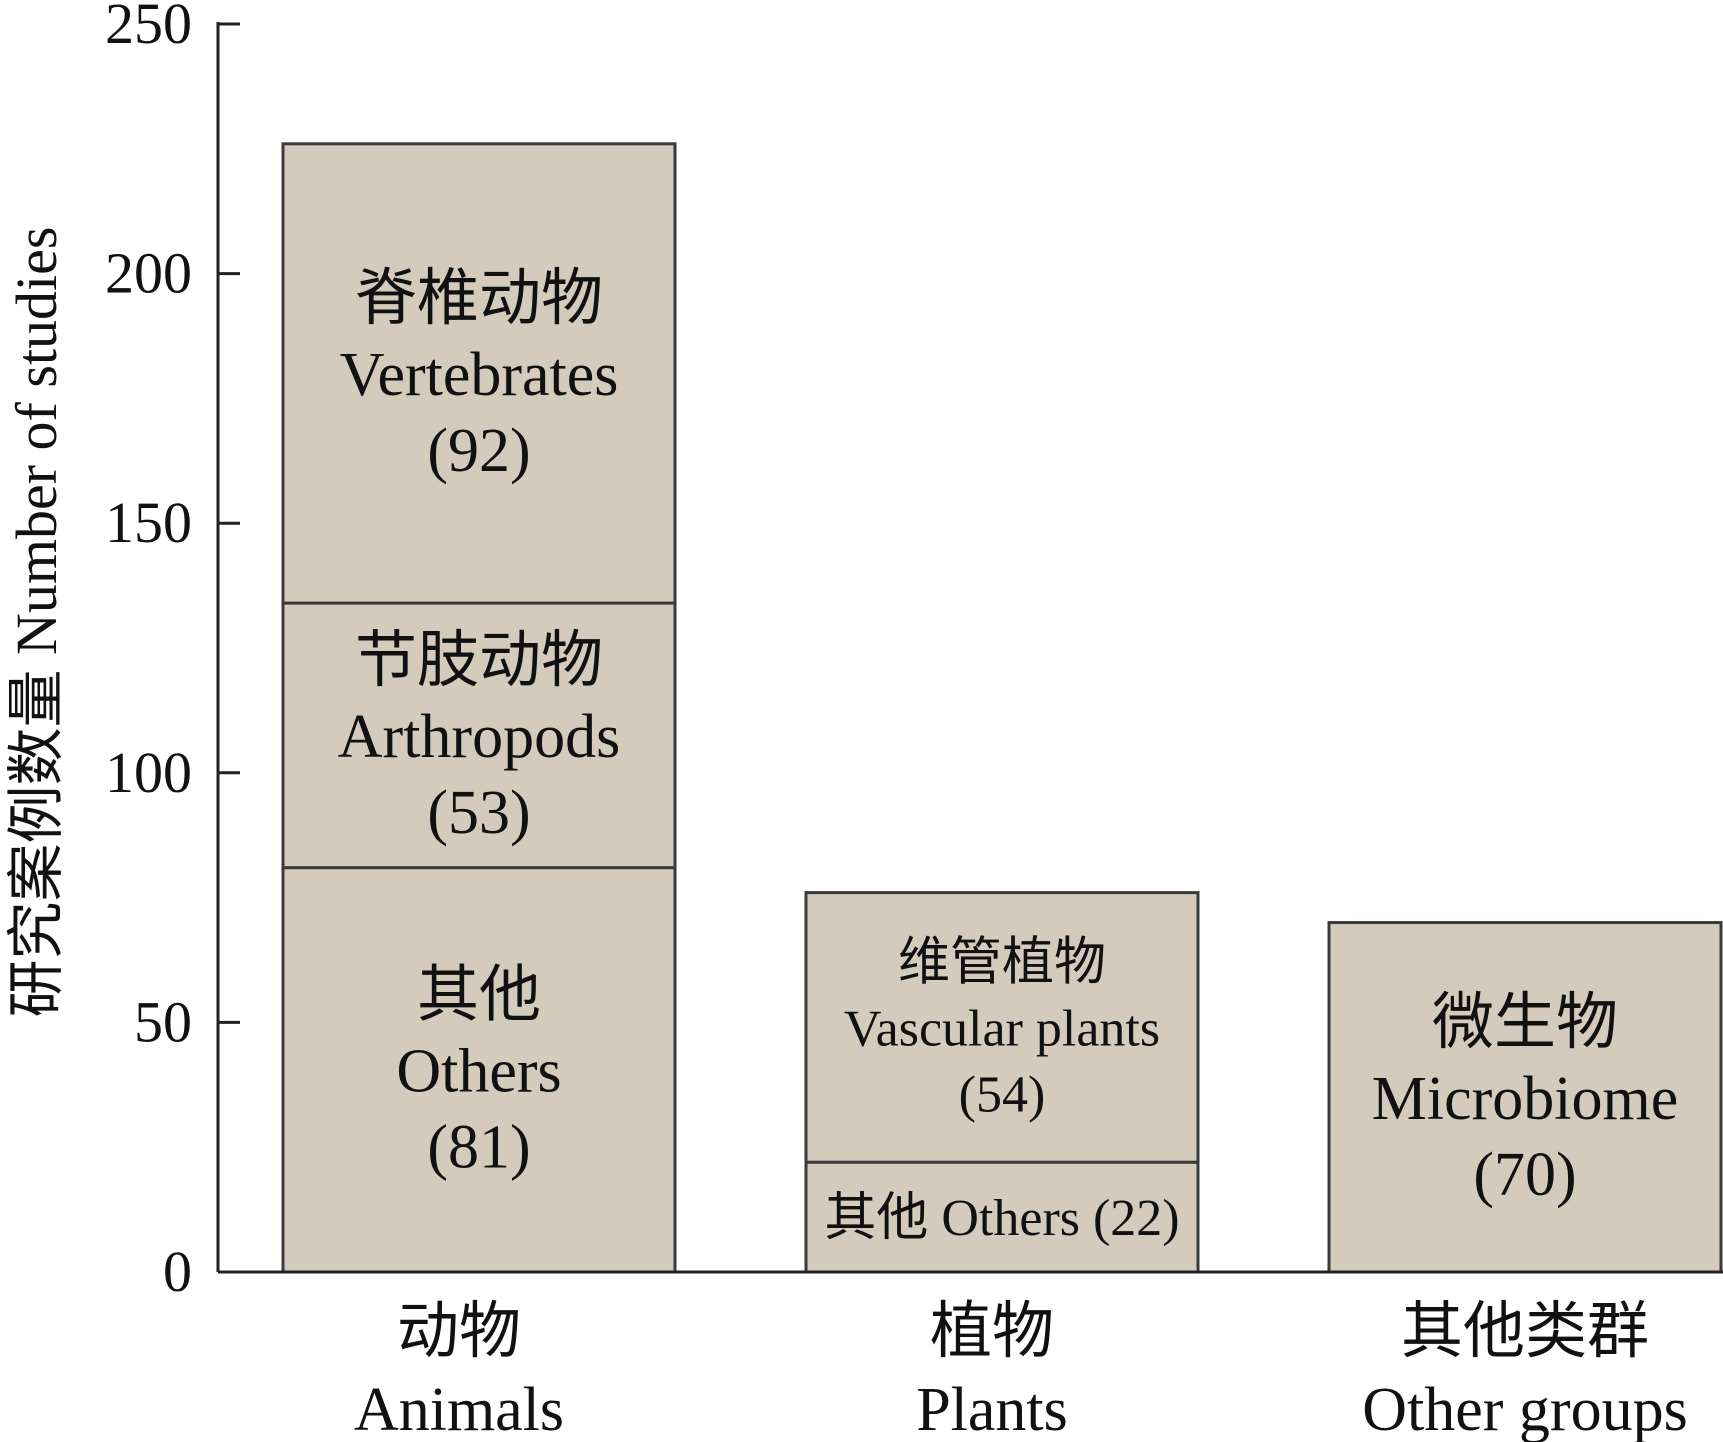 The image size is (1723, 1442). Describe the element at coordinates (1524, 1409) in the screenshot. I see `x-category-label-en: Other groups` at that location.